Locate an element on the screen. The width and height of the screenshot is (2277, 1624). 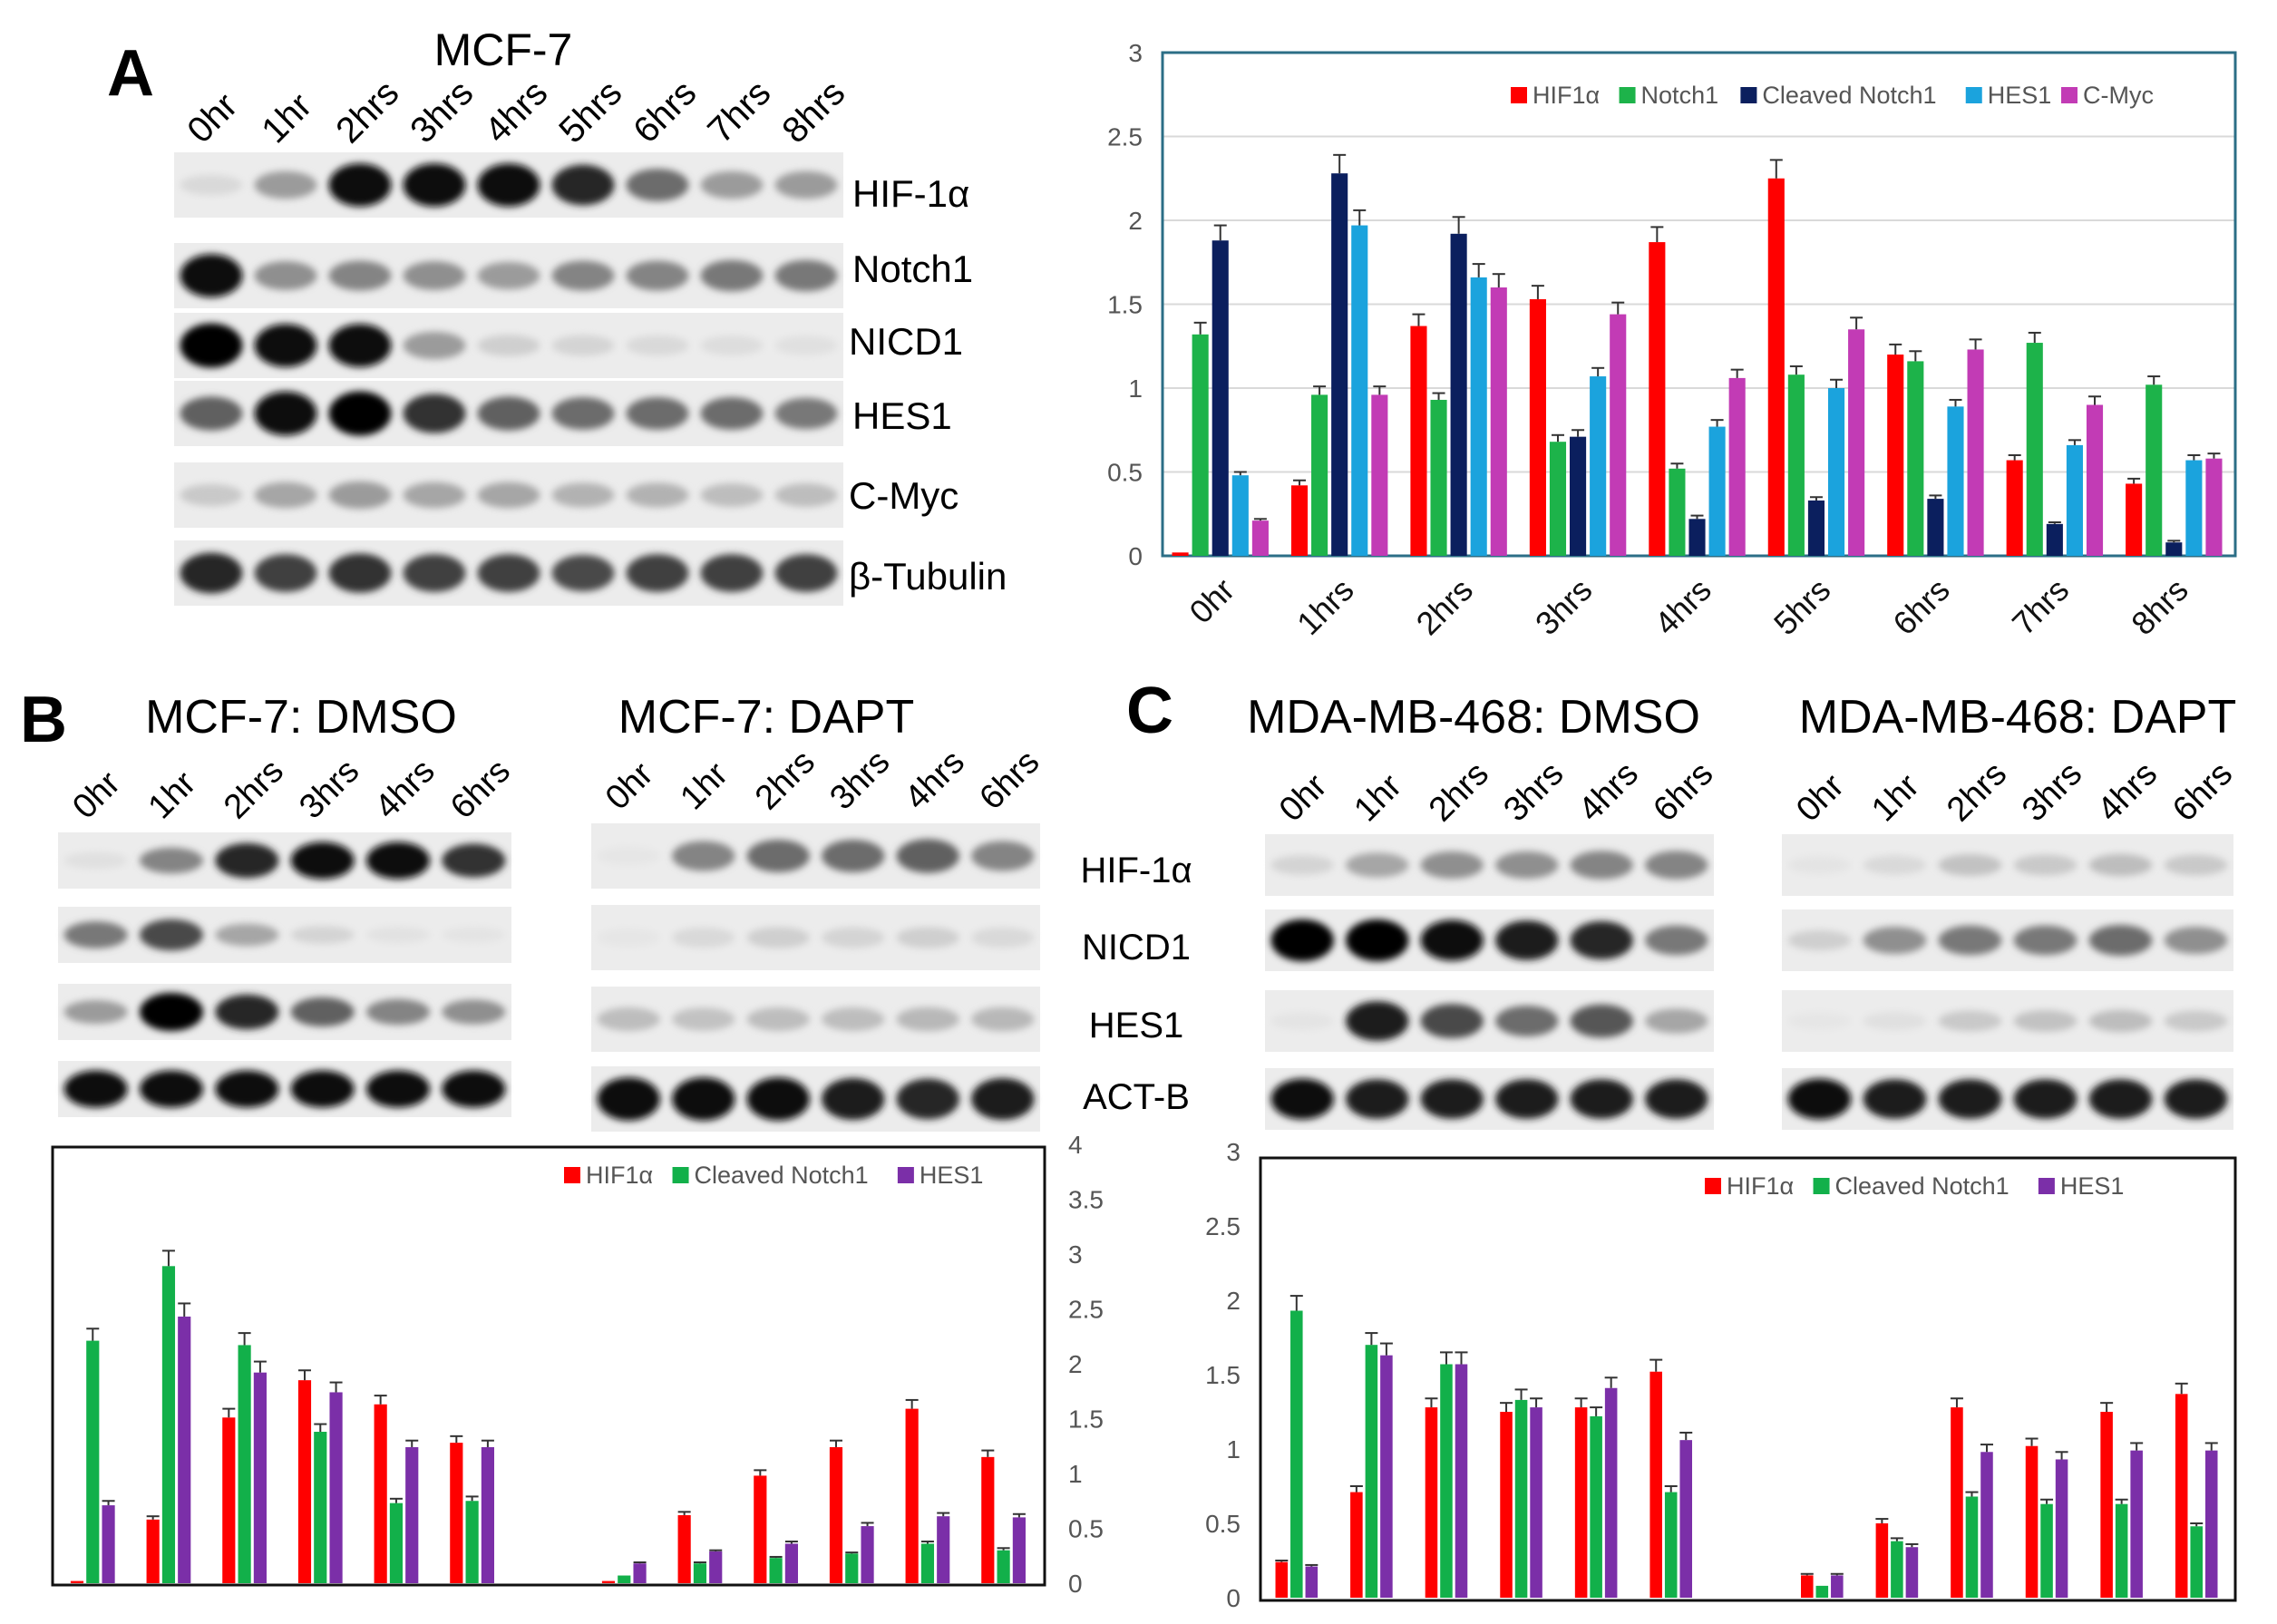
lane-label: 8hrs is located at coordinates (813, 112).